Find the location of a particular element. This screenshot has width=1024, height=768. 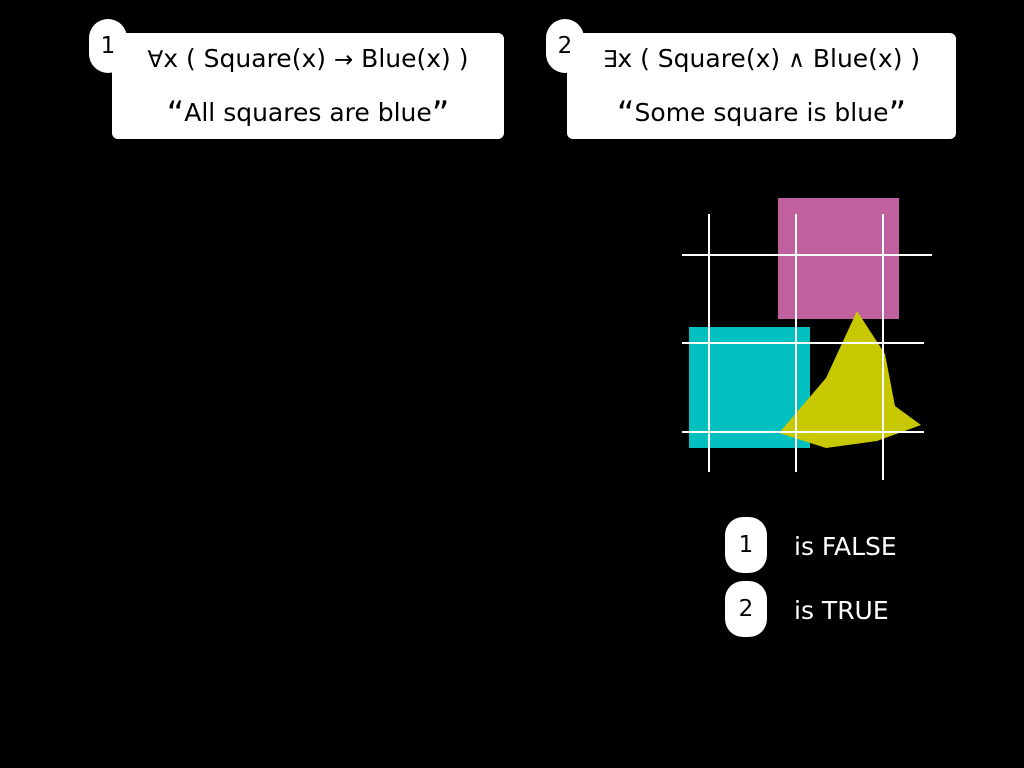

result-2-text: is TRUE is located at coordinates (841, 610).